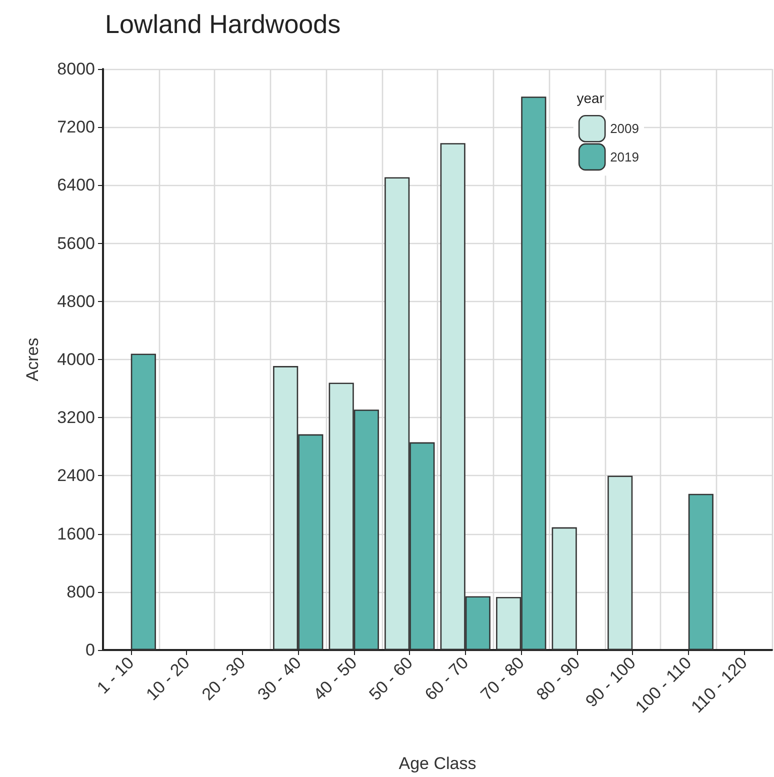  I want to click on x-tick-label: 10 - 20, so click(168, 678).